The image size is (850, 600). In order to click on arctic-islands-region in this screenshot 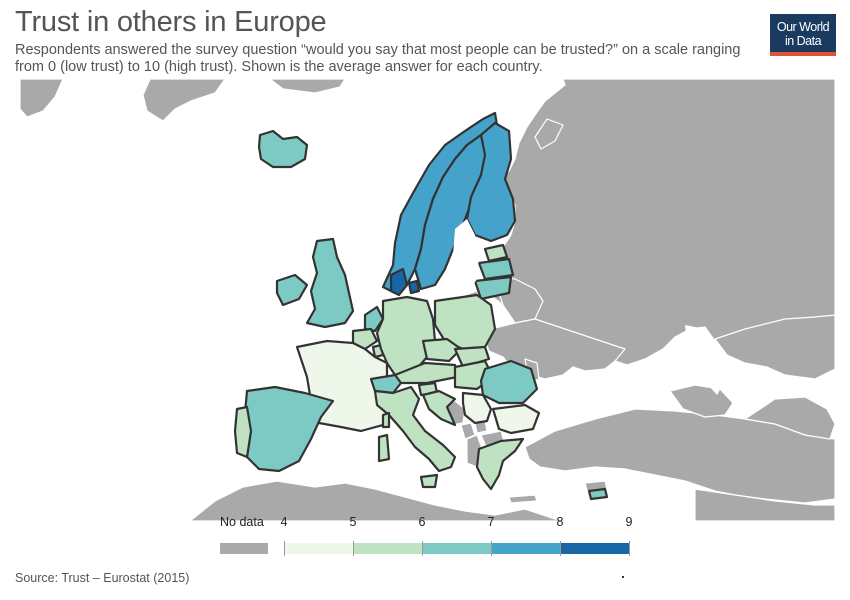, I will do `click(307, 86)`.